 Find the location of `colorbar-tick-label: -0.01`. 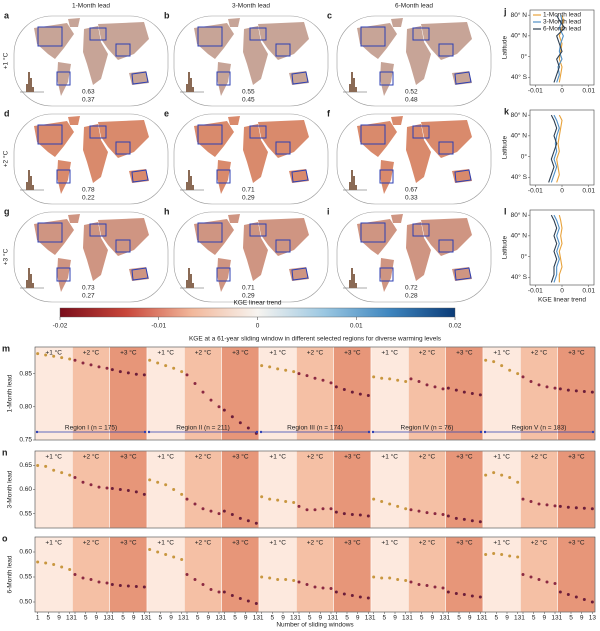

colorbar-tick-label: -0.01 is located at coordinates (158, 326).